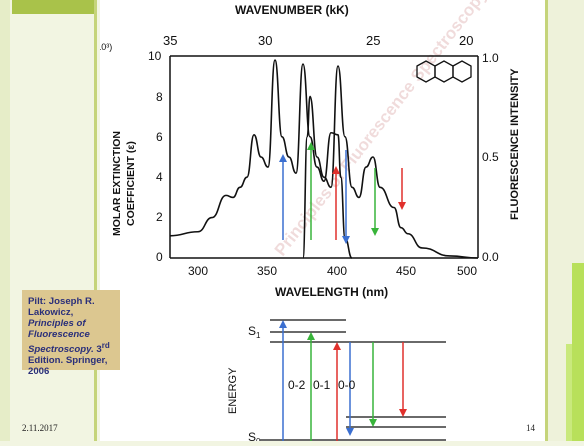  I want to click on bottom-tick: 300, so click(198, 271).